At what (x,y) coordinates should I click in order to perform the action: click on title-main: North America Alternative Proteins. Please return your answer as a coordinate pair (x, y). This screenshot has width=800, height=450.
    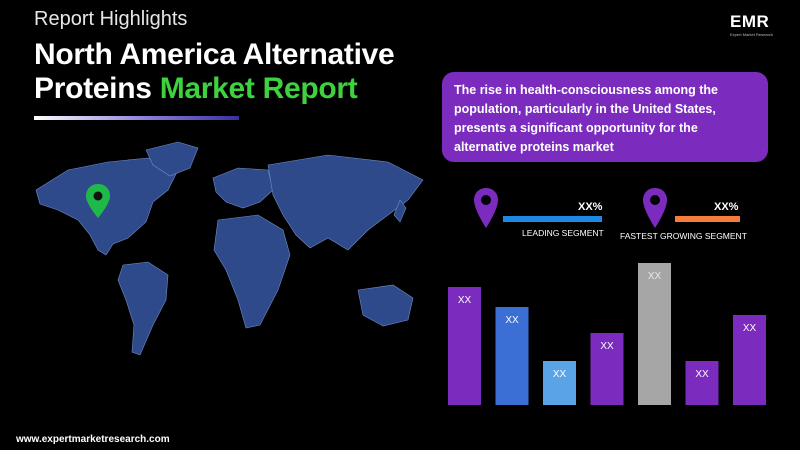
    Looking at the image, I should click on (214, 71).